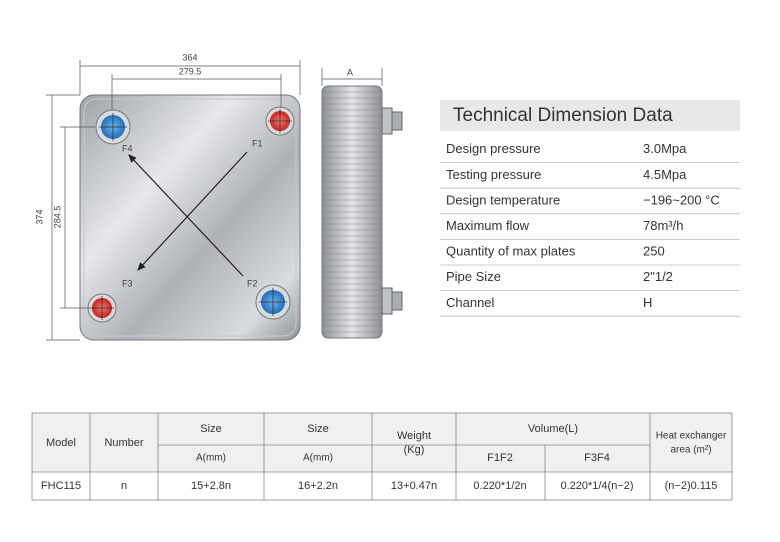 The width and height of the screenshot is (780, 542). Describe the element at coordinates (681, 199) in the screenshot. I see `spec-value: −196~200 °C` at that location.